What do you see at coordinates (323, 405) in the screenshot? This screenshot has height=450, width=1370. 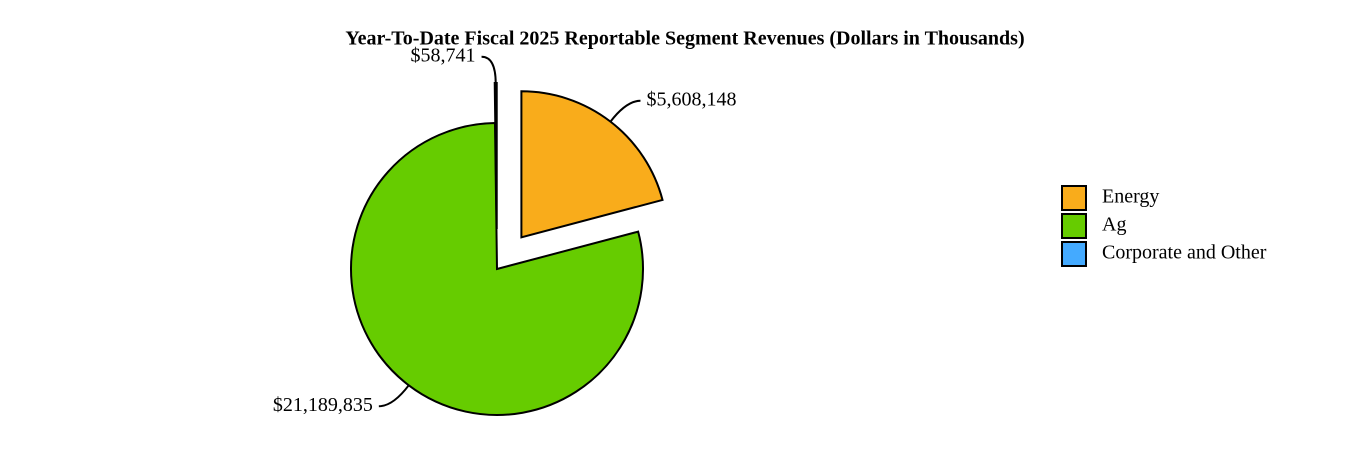 I see `data-label: $21,189,835` at bounding box center [323, 405].